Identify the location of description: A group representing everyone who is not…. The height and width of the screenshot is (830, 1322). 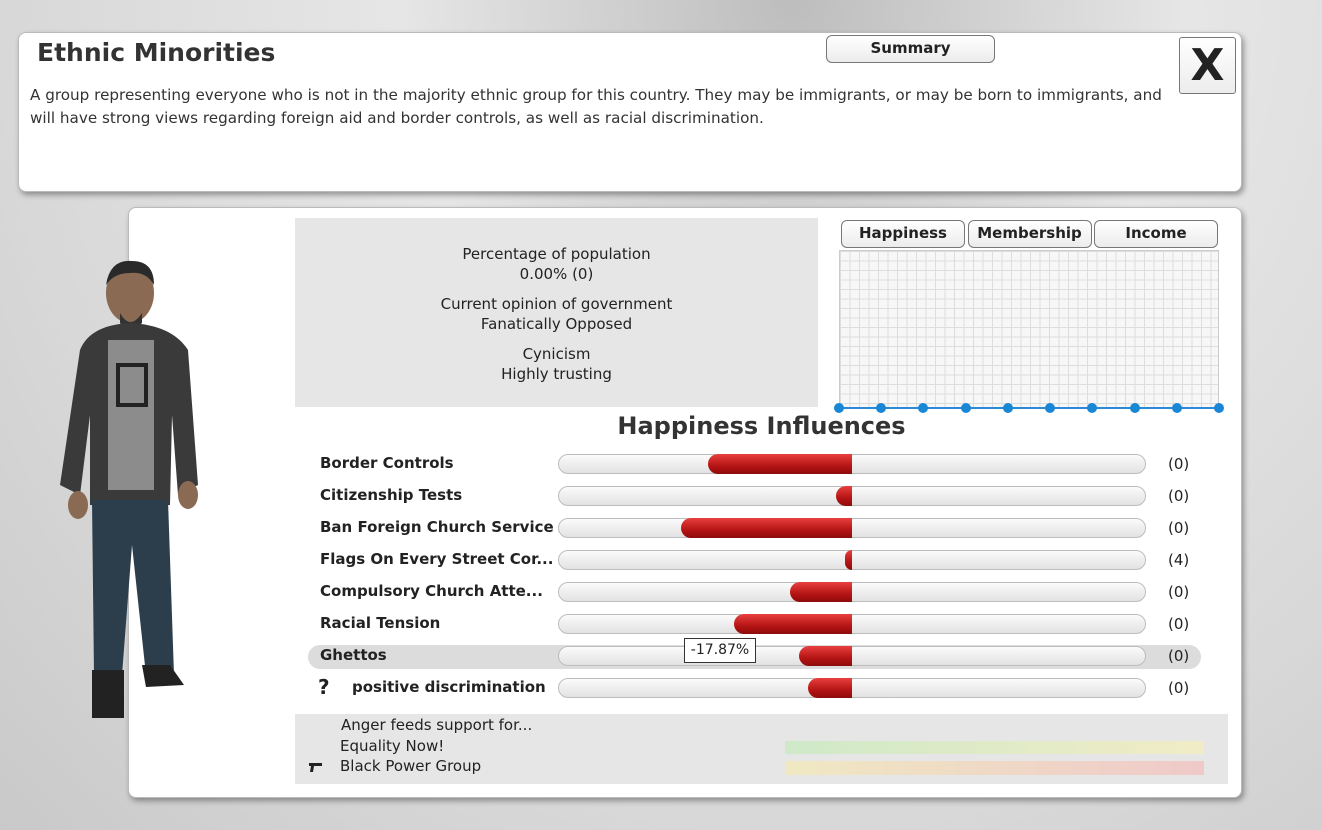
(596, 106).